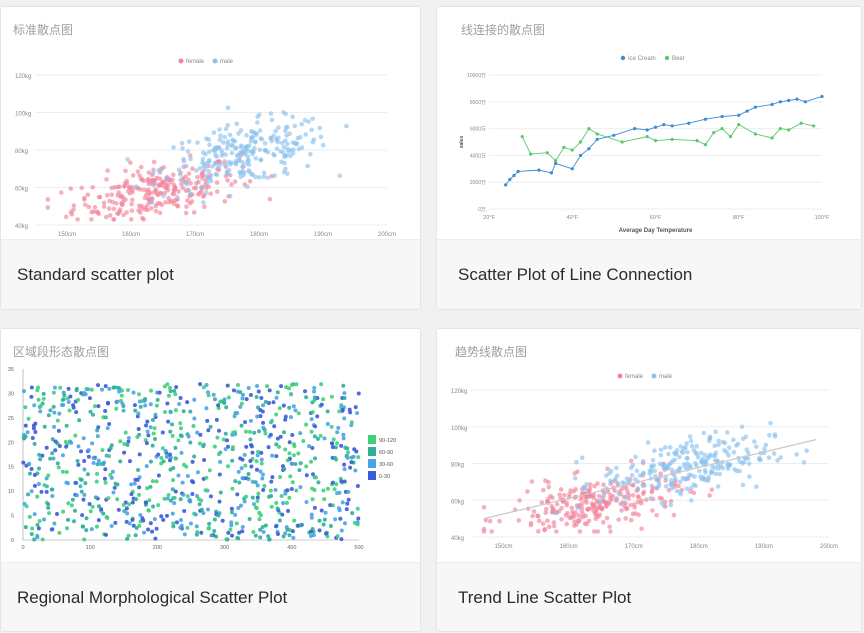  Describe the element at coordinates (666, 377) in the screenshot. I see `legend-label-male: male` at that location.